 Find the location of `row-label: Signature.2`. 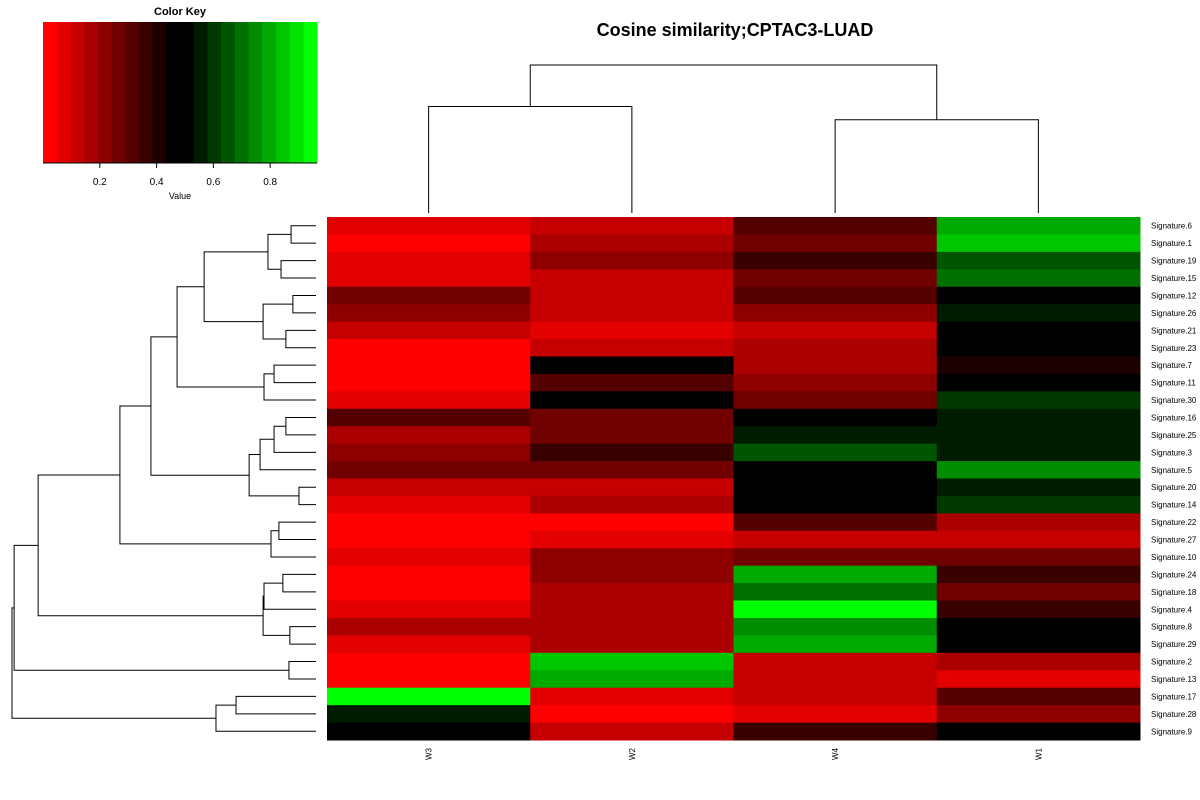

row-label: Signature.2 is located at coordinates (1171, 662).